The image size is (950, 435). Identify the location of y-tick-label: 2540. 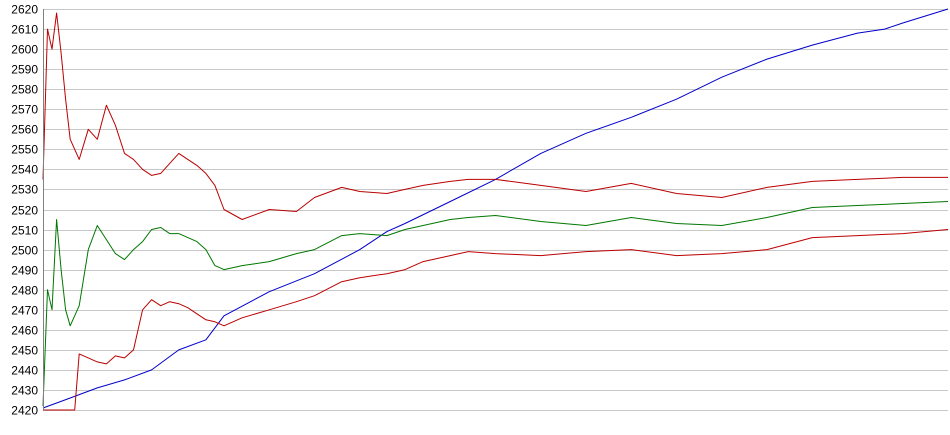
(24, 170).